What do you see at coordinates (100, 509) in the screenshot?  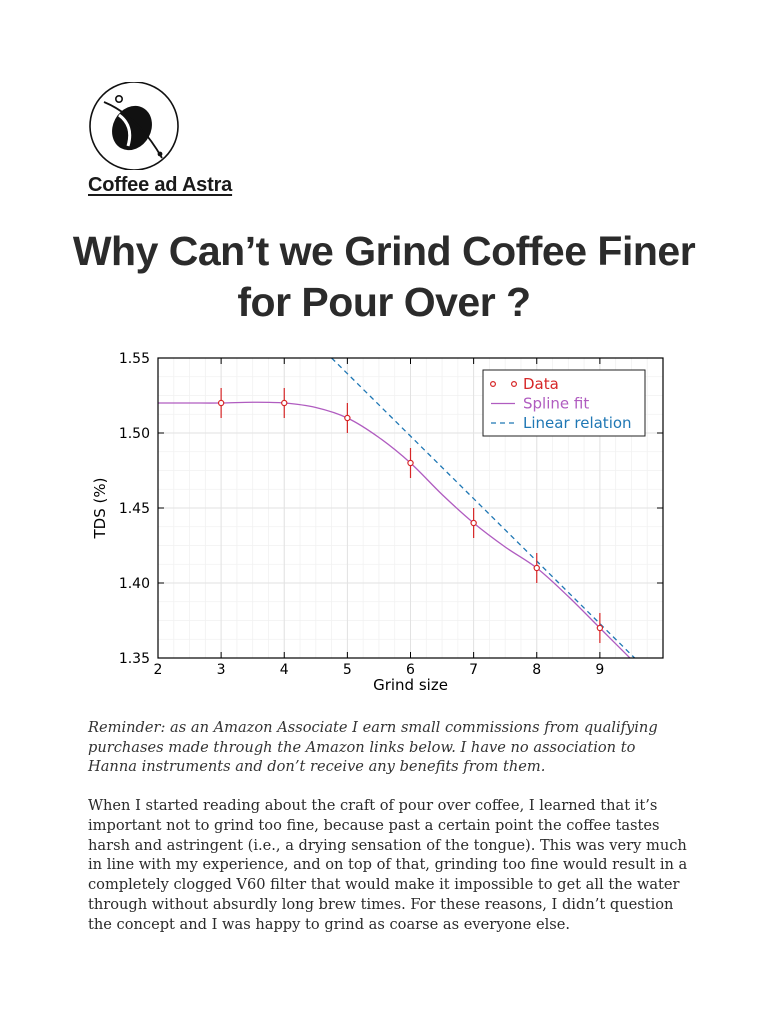 I see `y-axis-label: TDS (%)` at bounding box center [100, 509].